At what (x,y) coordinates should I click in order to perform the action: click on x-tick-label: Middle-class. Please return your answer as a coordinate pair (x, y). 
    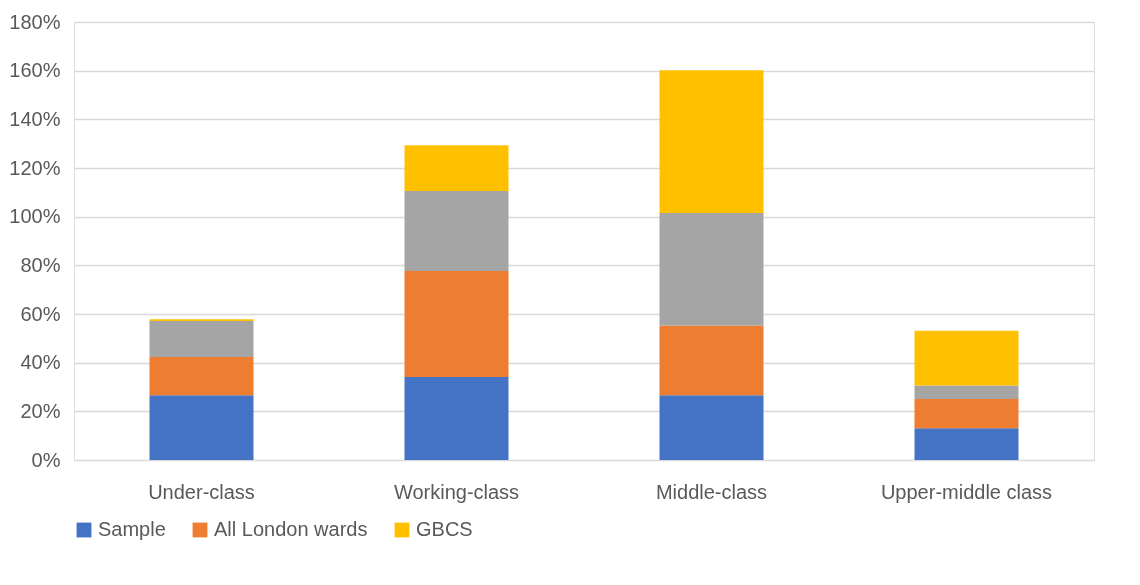
    Looking at the image, I should click on (711, 491).